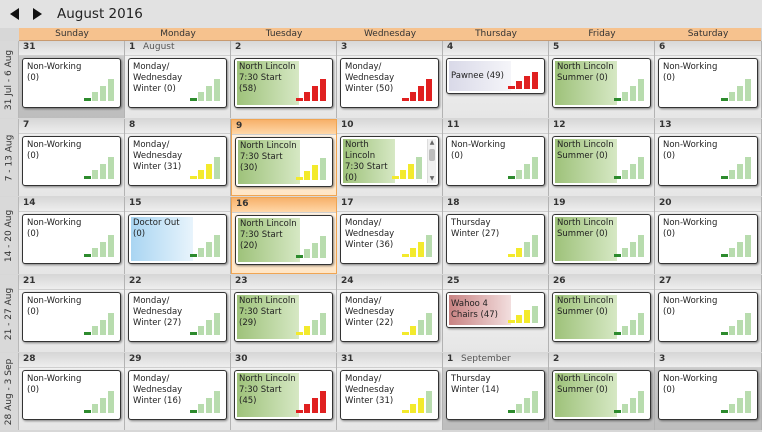 This screenshot has height=432, width=762. I want to click on day-cell: 6 Non-Working (0), so click(708, 79).